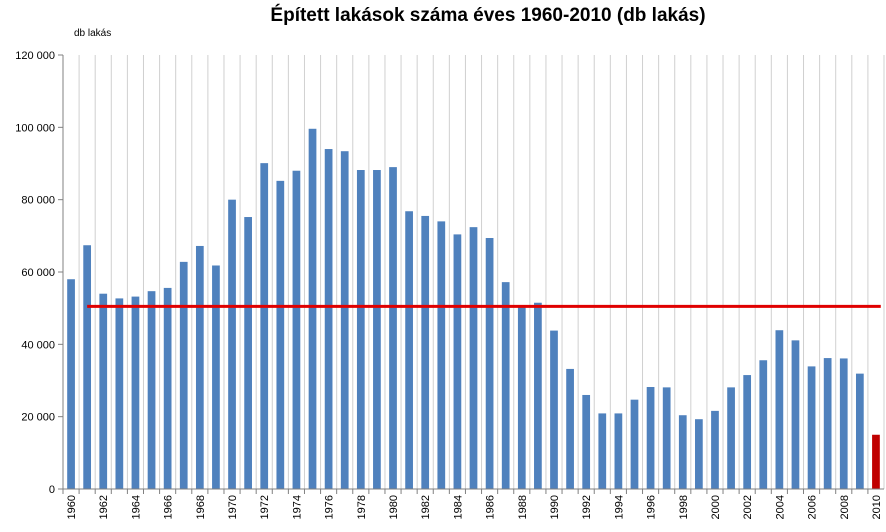 The width and height of the screenshot is (886, 532). Describe the element at coordinates (52, 490) in the screenshot. I see `y-tick-label: 0` at that location.